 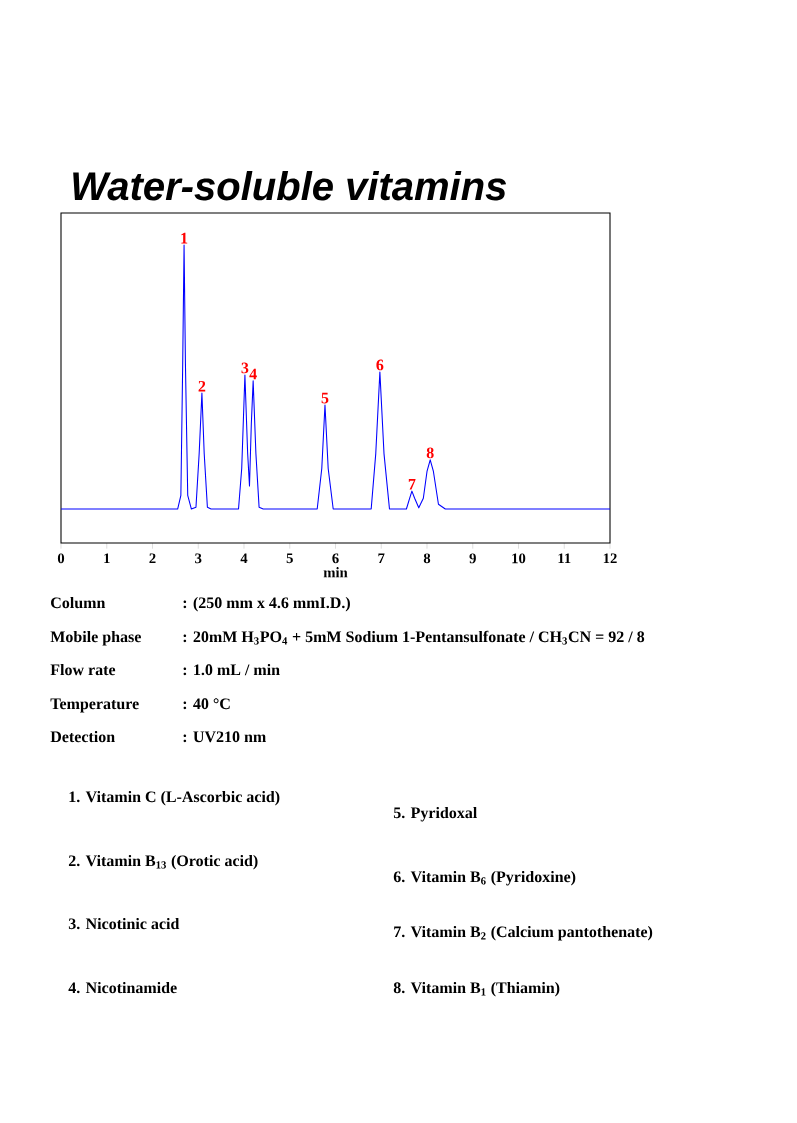 I want to click on text: Flow rate, so click(x=83, y=669).